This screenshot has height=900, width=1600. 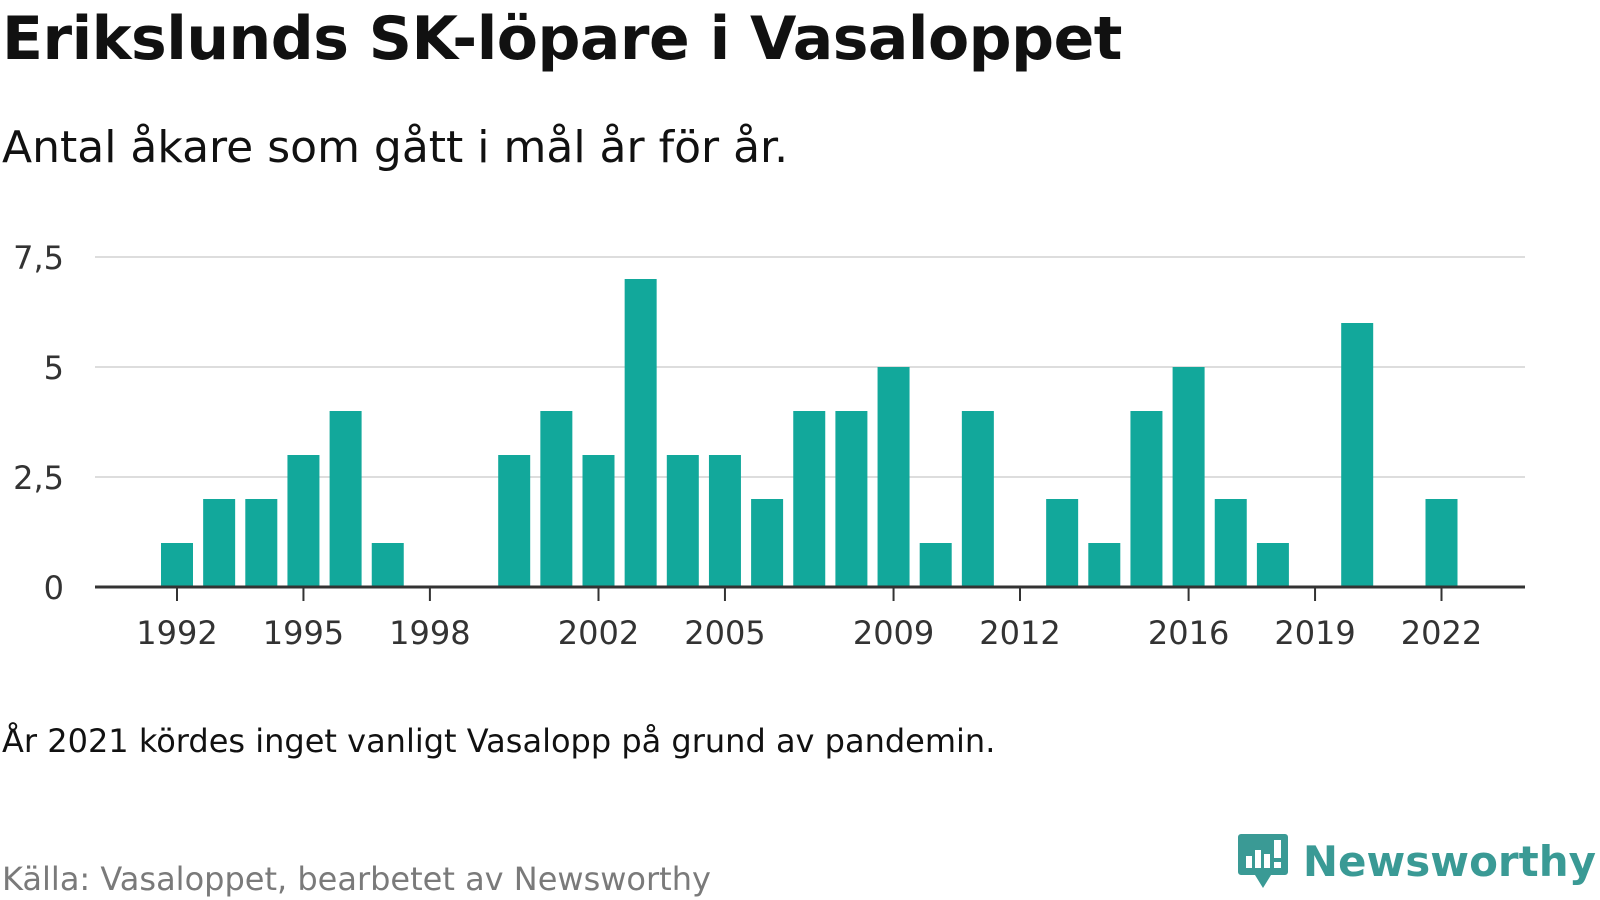 What do you see at coordinates (54, 368) in the screenshot?
I see `y-tick-label: 5` at bounding box center [54, 368].